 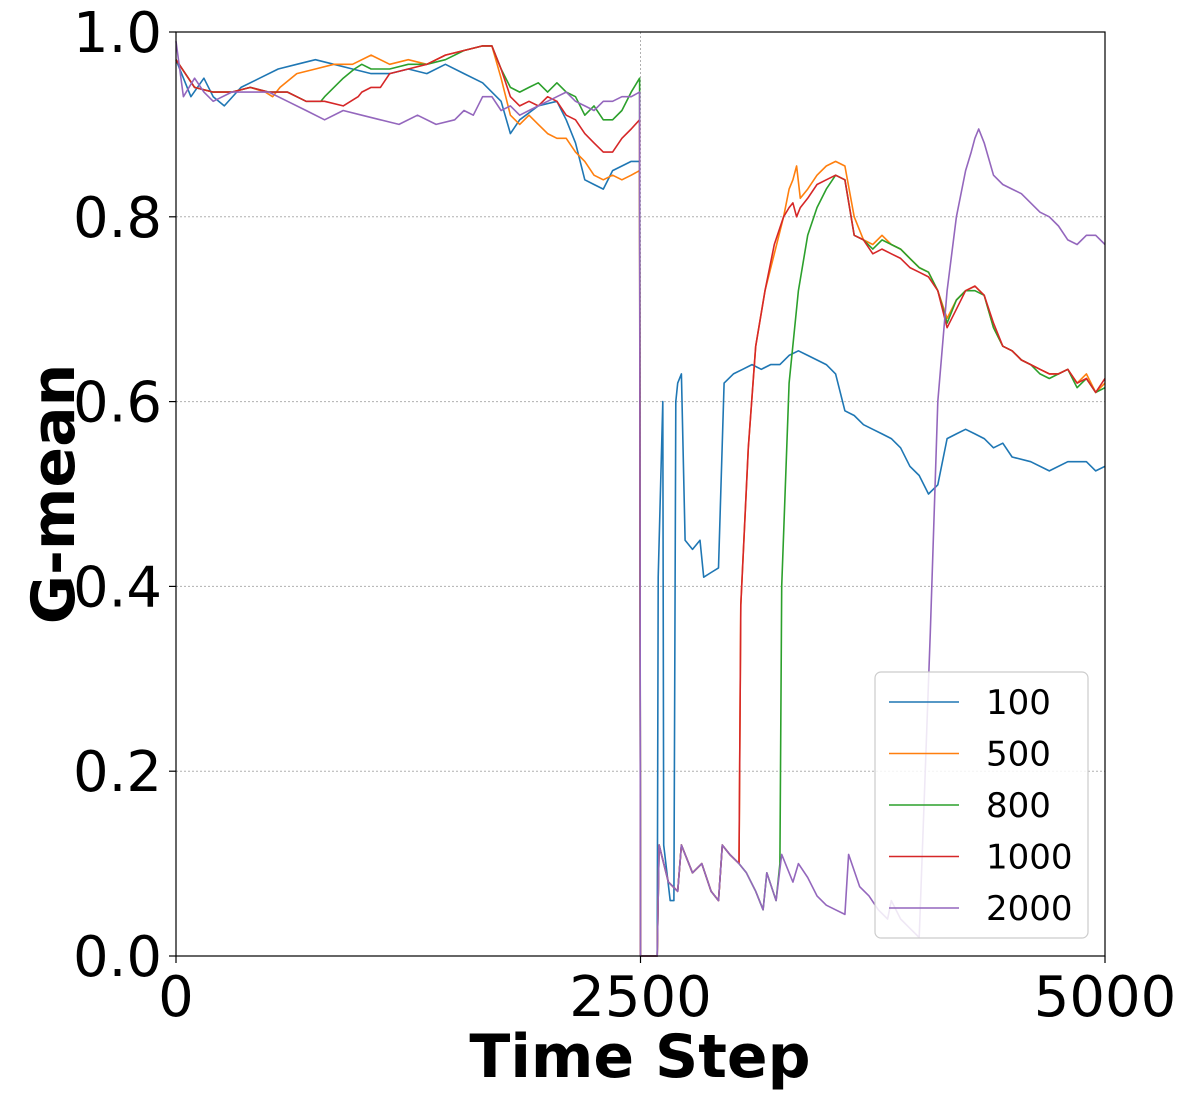 What do you see at coordinates (117, 587) in the screenshot?
I see `y-tick-label: 0.4` at bounding box center [117, 587].